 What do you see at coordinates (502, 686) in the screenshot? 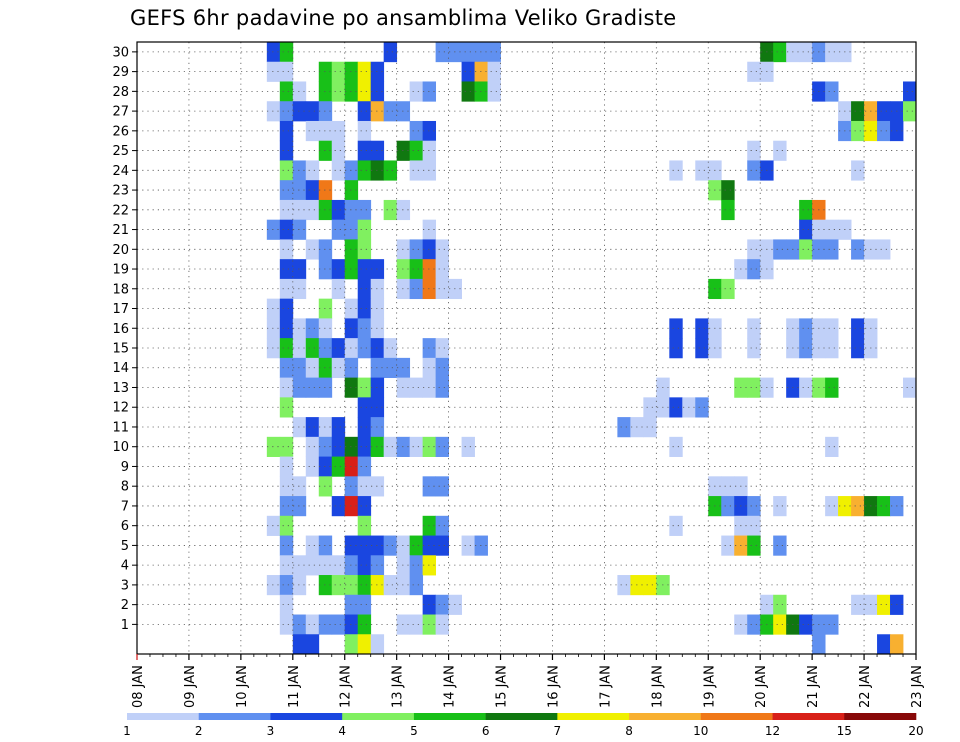
I see `x-tick-label: 15 JAN` at bounding box center [502, 686].